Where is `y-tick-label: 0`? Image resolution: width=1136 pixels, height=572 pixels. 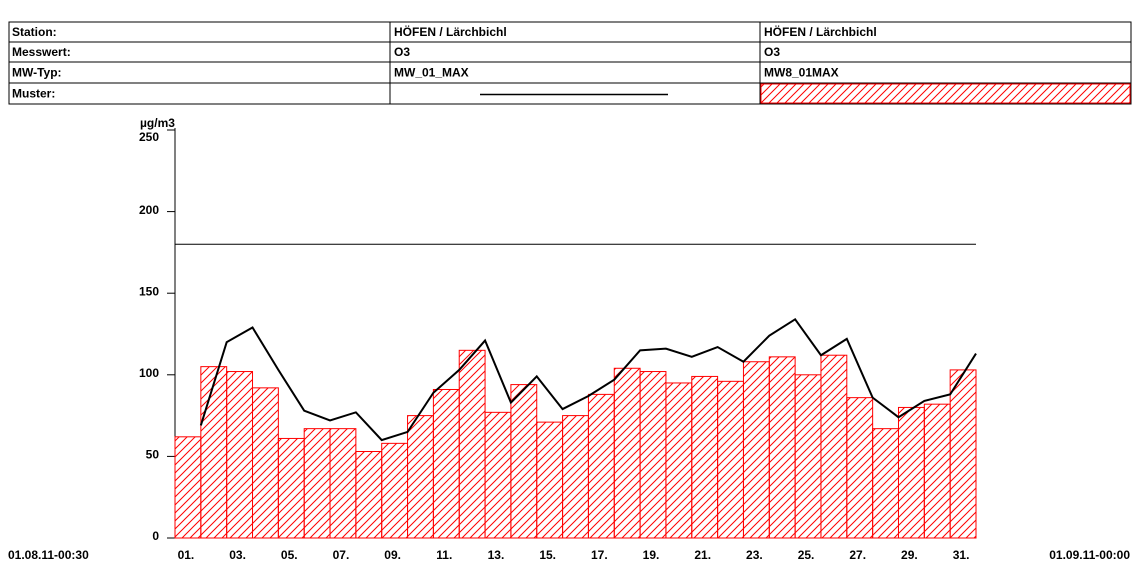 y-tick-label: 0 is located at coordinates (155, 536).